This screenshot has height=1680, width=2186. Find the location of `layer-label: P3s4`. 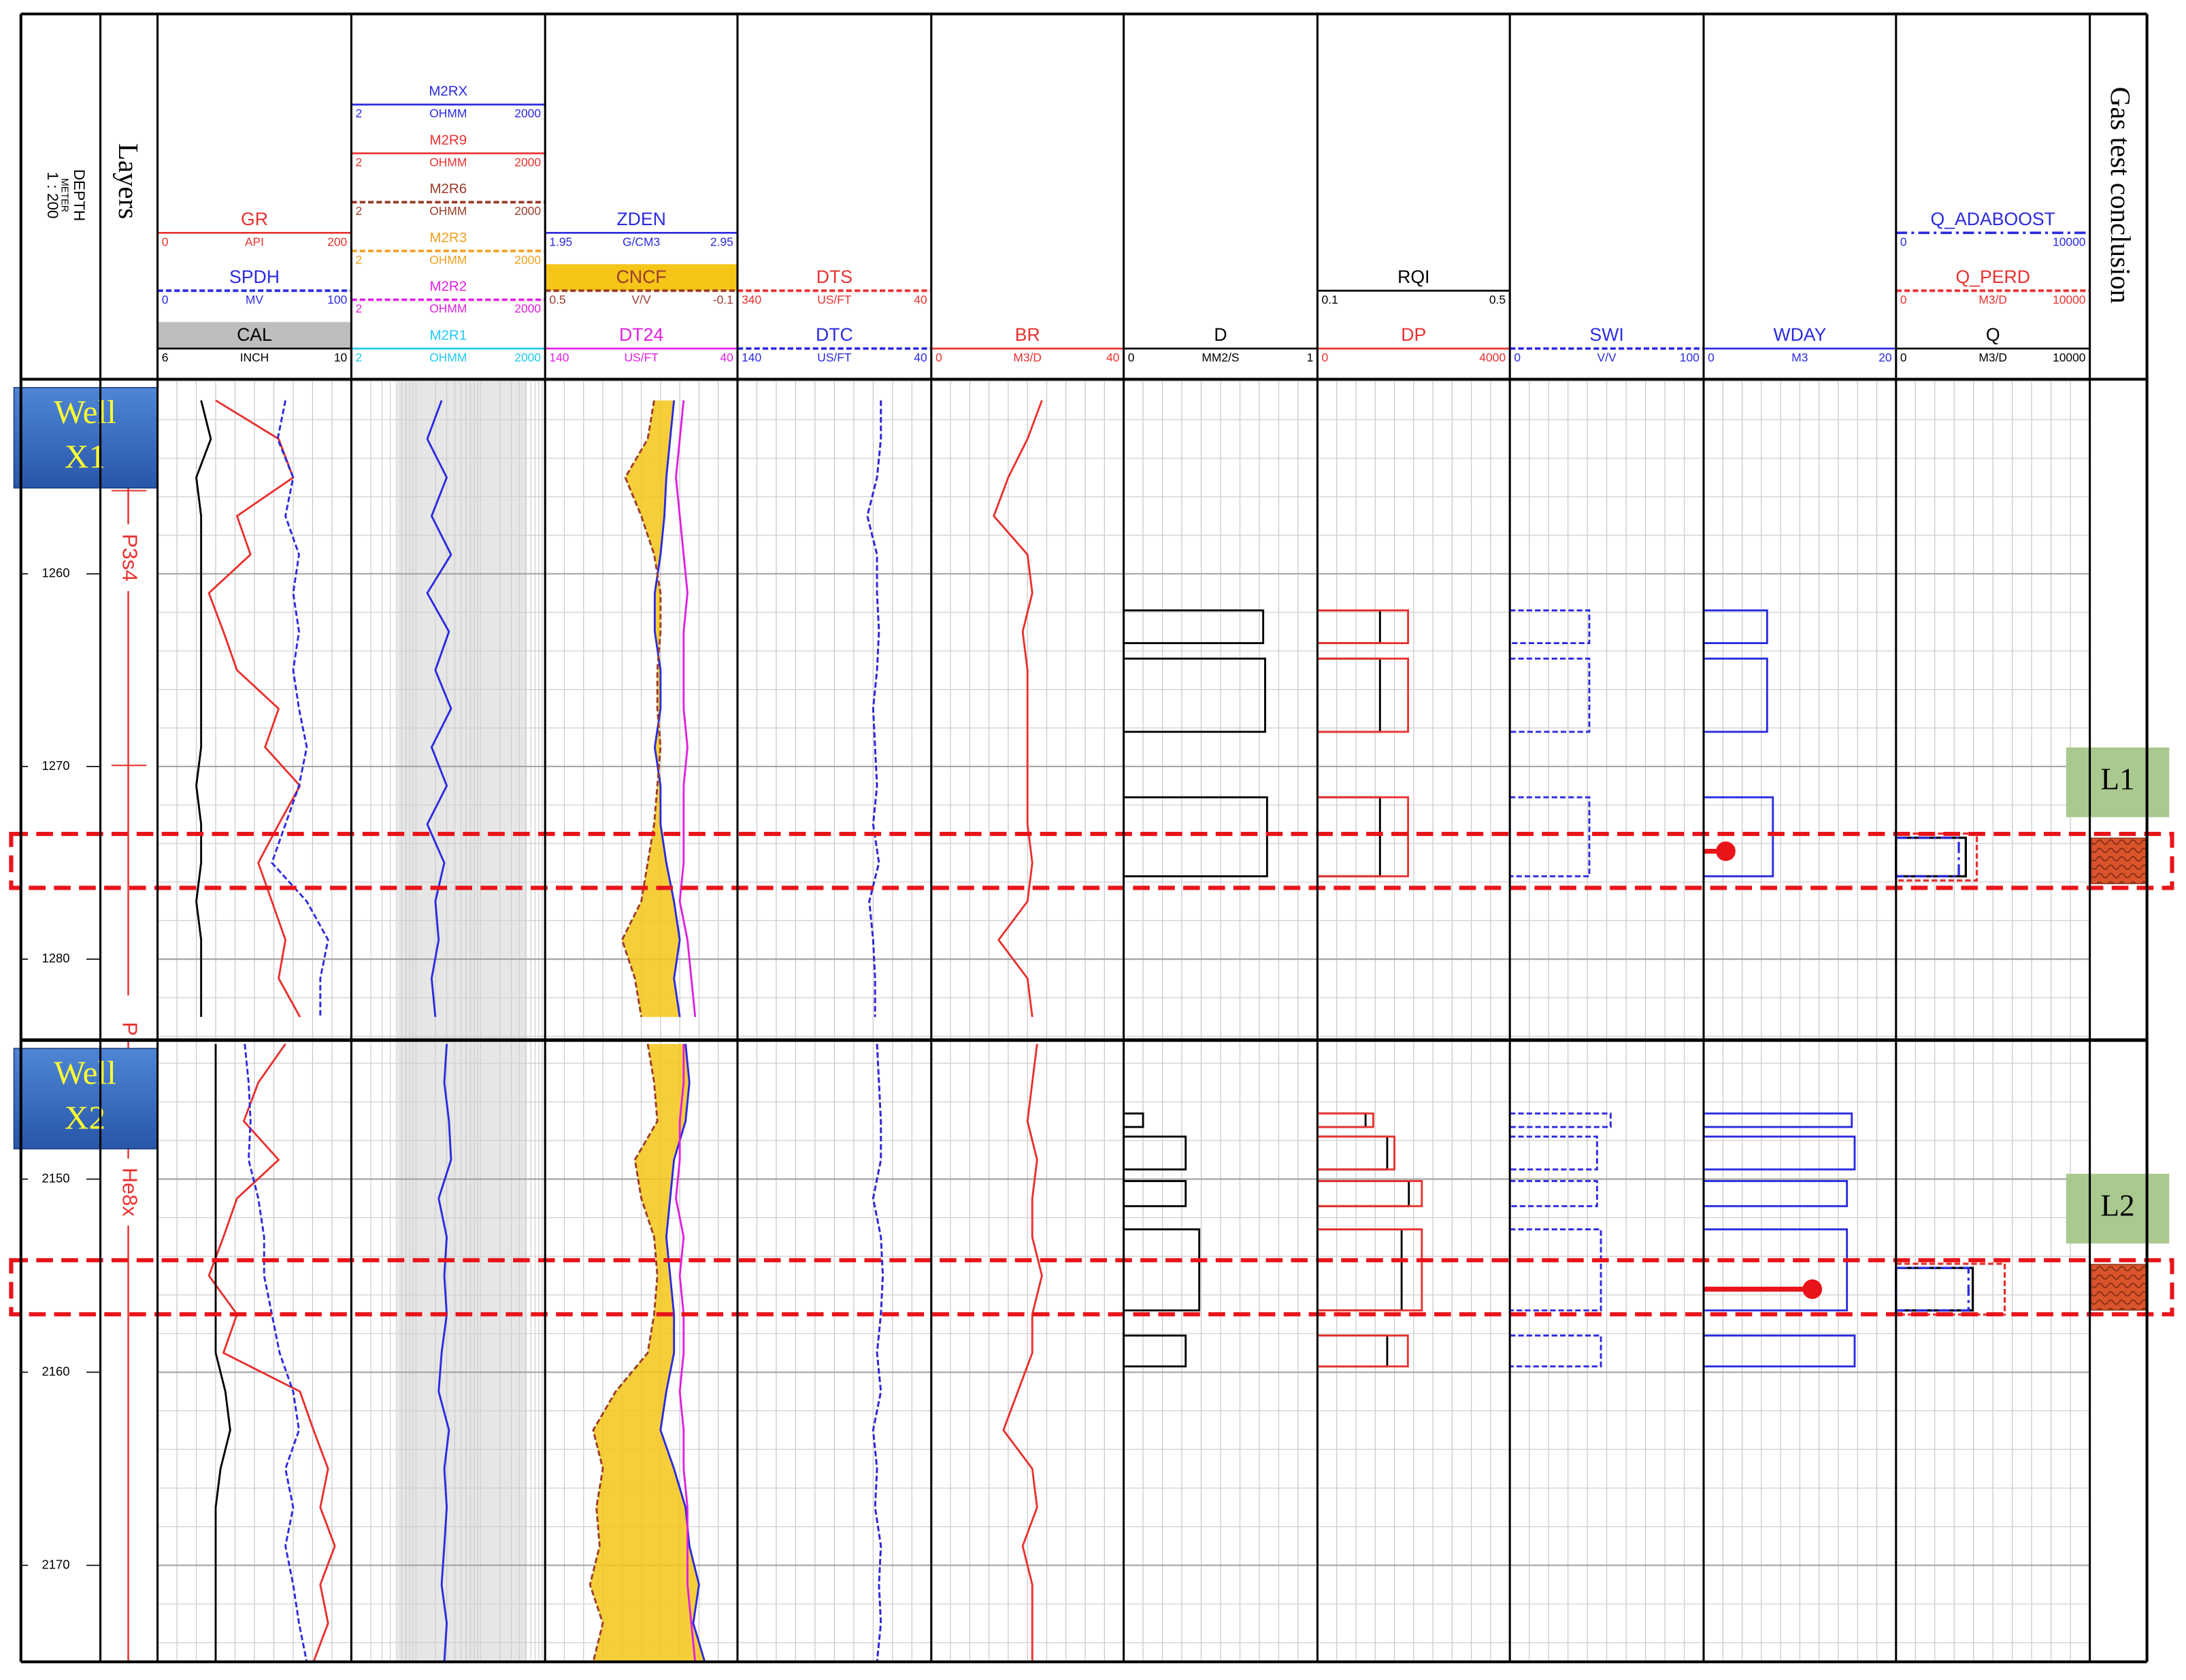

layer-label: P3s4 is located at coordinates (130, 558).